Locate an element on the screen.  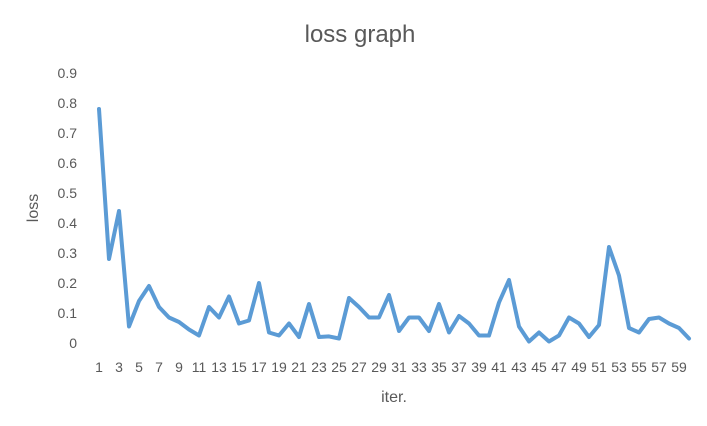
x-tick-label: 39 is located at coordinates (479, 367).